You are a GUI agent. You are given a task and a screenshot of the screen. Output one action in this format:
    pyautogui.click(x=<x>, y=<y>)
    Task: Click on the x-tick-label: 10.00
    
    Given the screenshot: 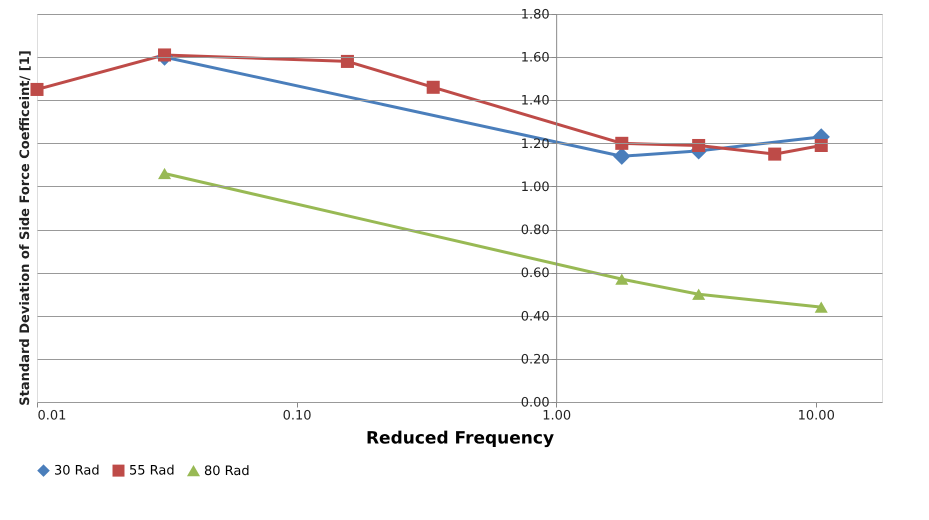 What is the action you would take?
    pyautogui.click(x=816, y=416)
    